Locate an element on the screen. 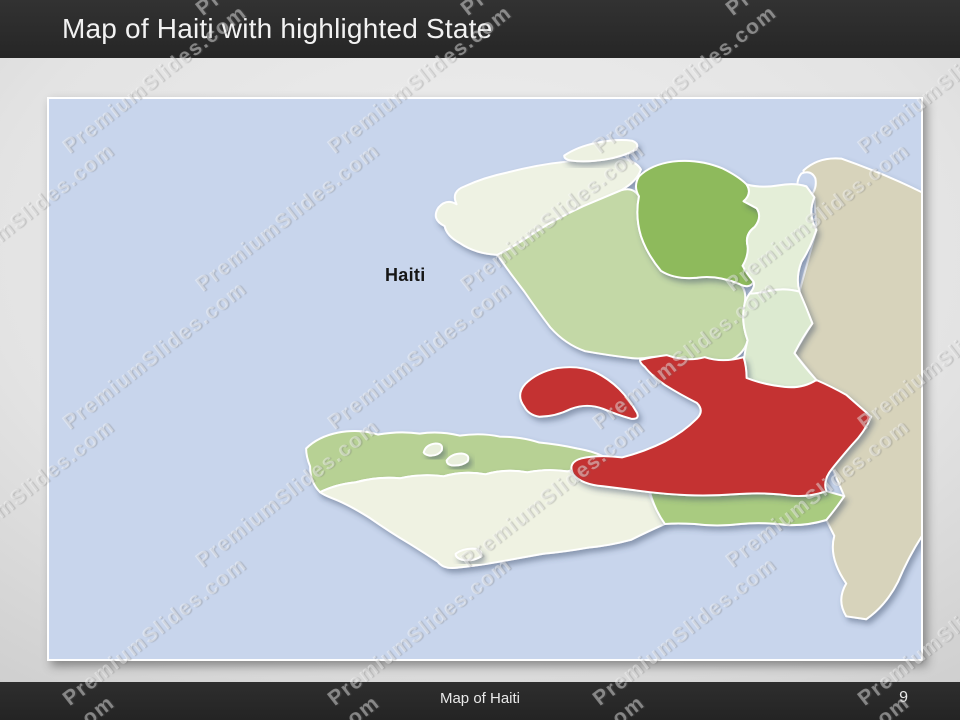 The width and height of the screenshot is (960, 720). slide-title: Map of Haiti with highlighted State is located at coordinates (277, 28).